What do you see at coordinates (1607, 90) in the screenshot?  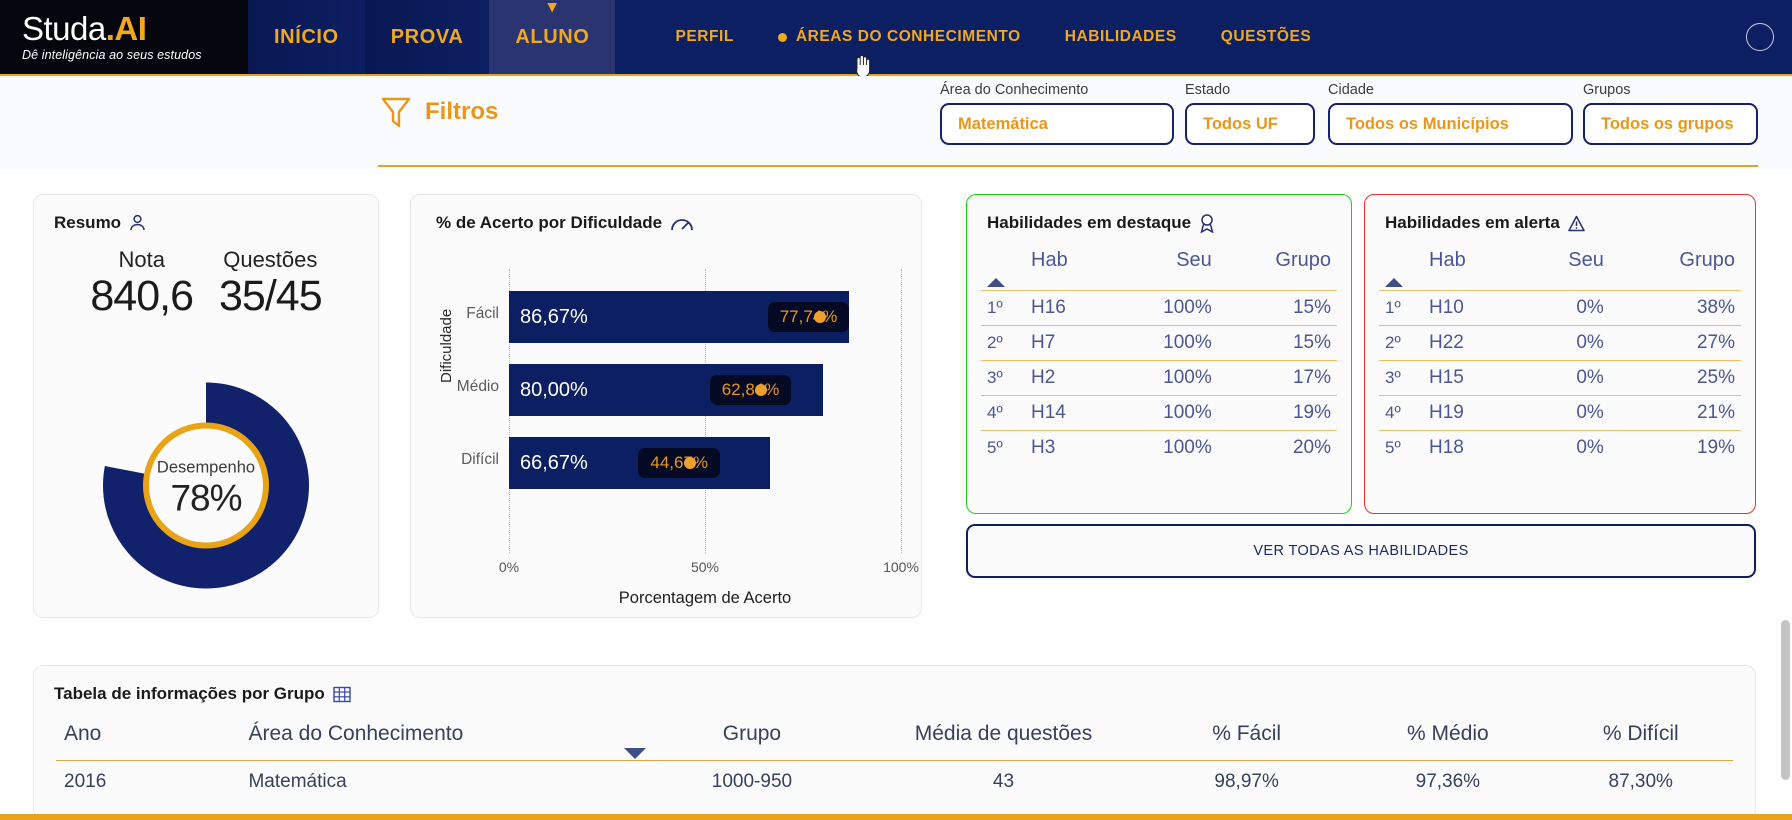 I see `filter-grupos-caption: Grupos` at bounding box center [1607, 90].